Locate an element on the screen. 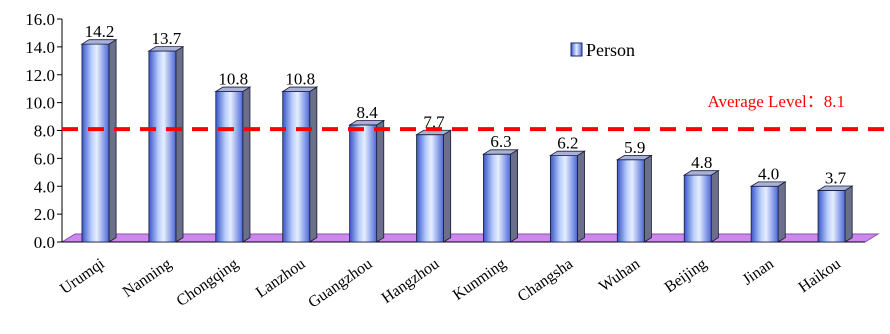  legend: Person is located at coordinates (602, 50).